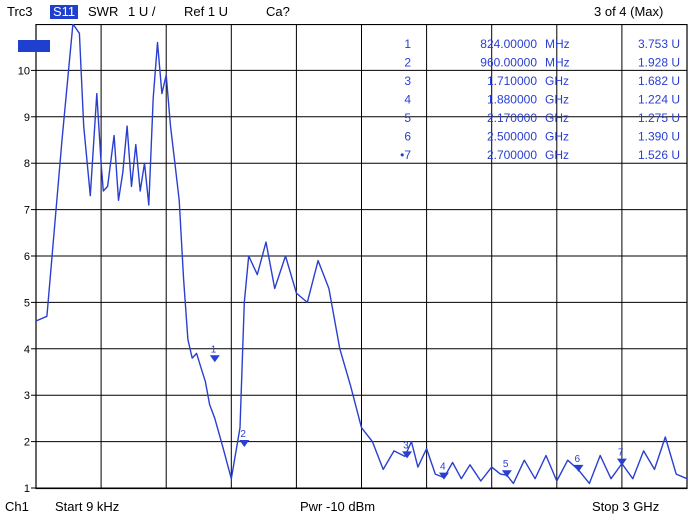  I want to click on channel-label: Ch1, so click(17, 506).